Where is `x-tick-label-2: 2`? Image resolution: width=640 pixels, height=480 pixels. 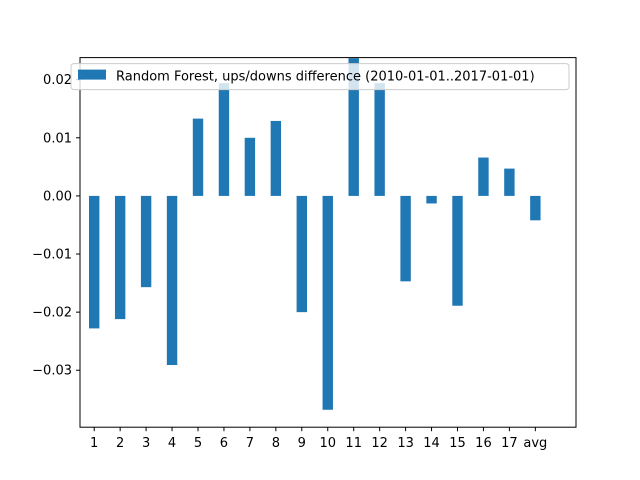 x-tick-label-2: 2 is located at coordinates (120, 443).